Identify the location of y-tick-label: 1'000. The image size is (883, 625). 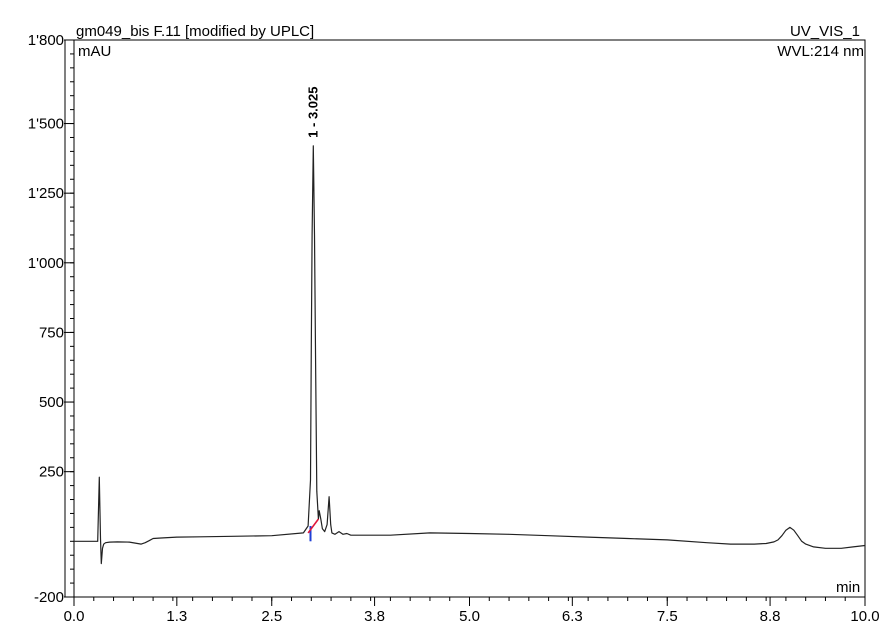
(46, 263).